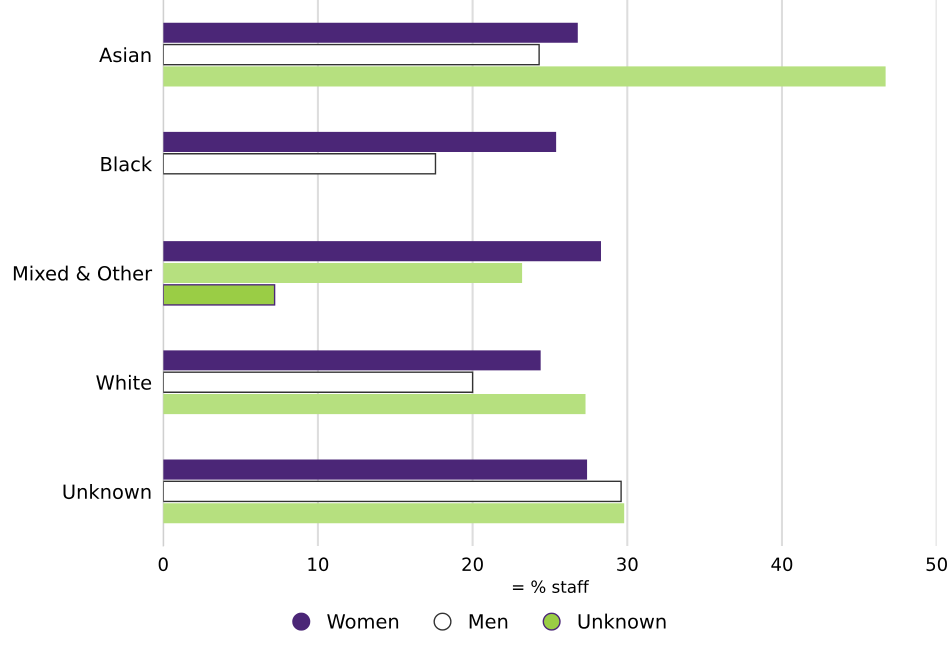 Image resolution: width=949 pixels, height=650 pixels. What do you see at coordinates (83, 273) in the screenshot?
I see `y-tick-label: Mixed & Other` at bounding box center [83, 273].